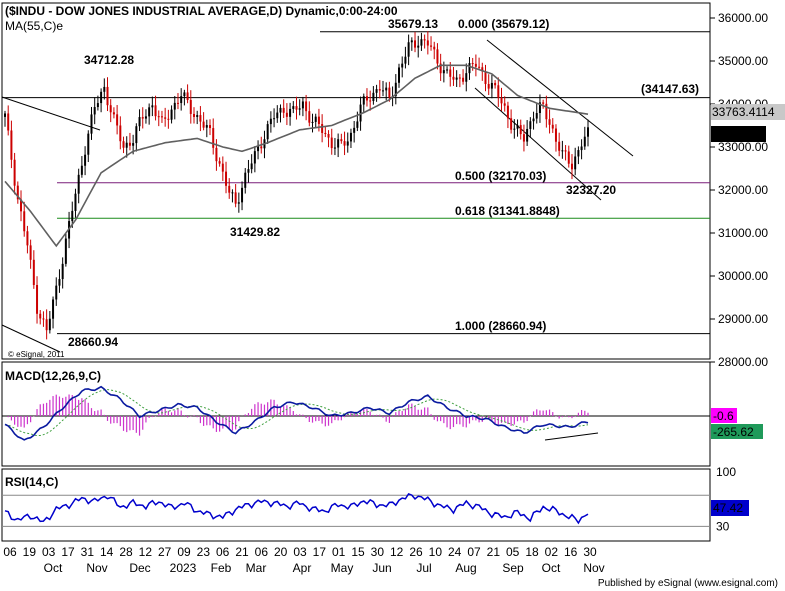 Image resolution: width=785 pixels, height=591 pixels. What do you see at coordinates (416, 552) in the screenshot?
I see `date-tick-label: 26` at bounding box center [416, 552].